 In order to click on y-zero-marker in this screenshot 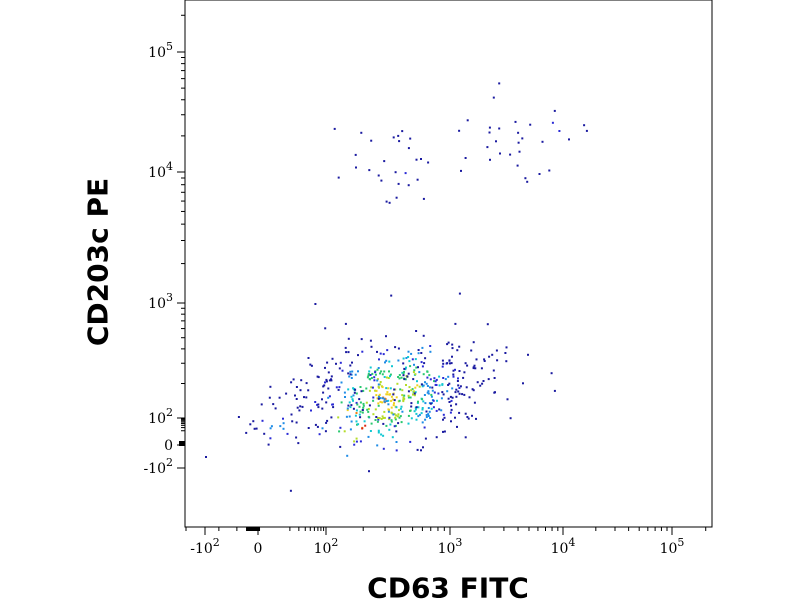, I will do `click(182, 443)`.